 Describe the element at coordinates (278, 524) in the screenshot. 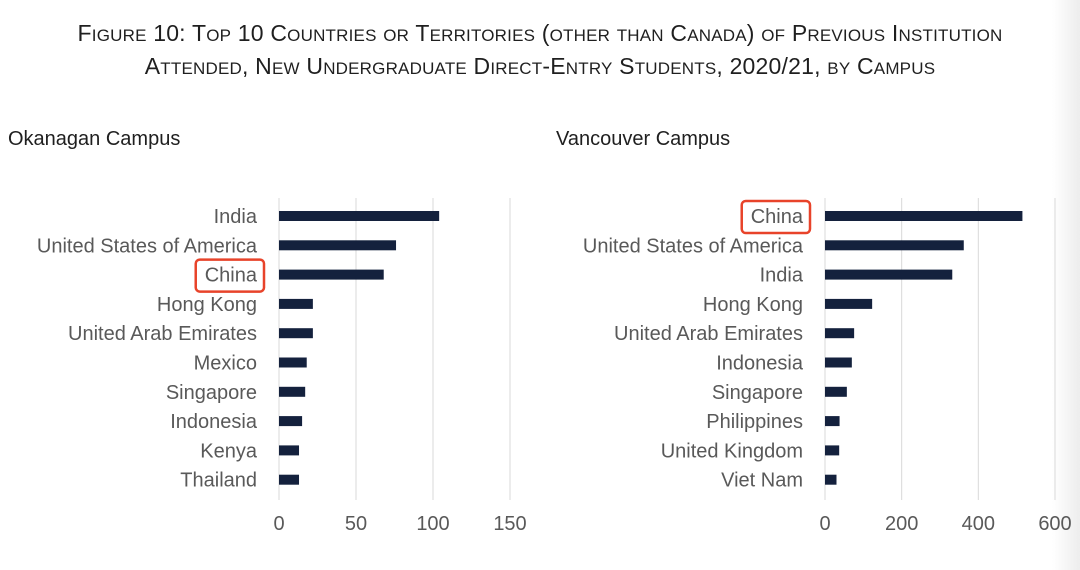

I see `okanagan-tick-label: 0` at that location.